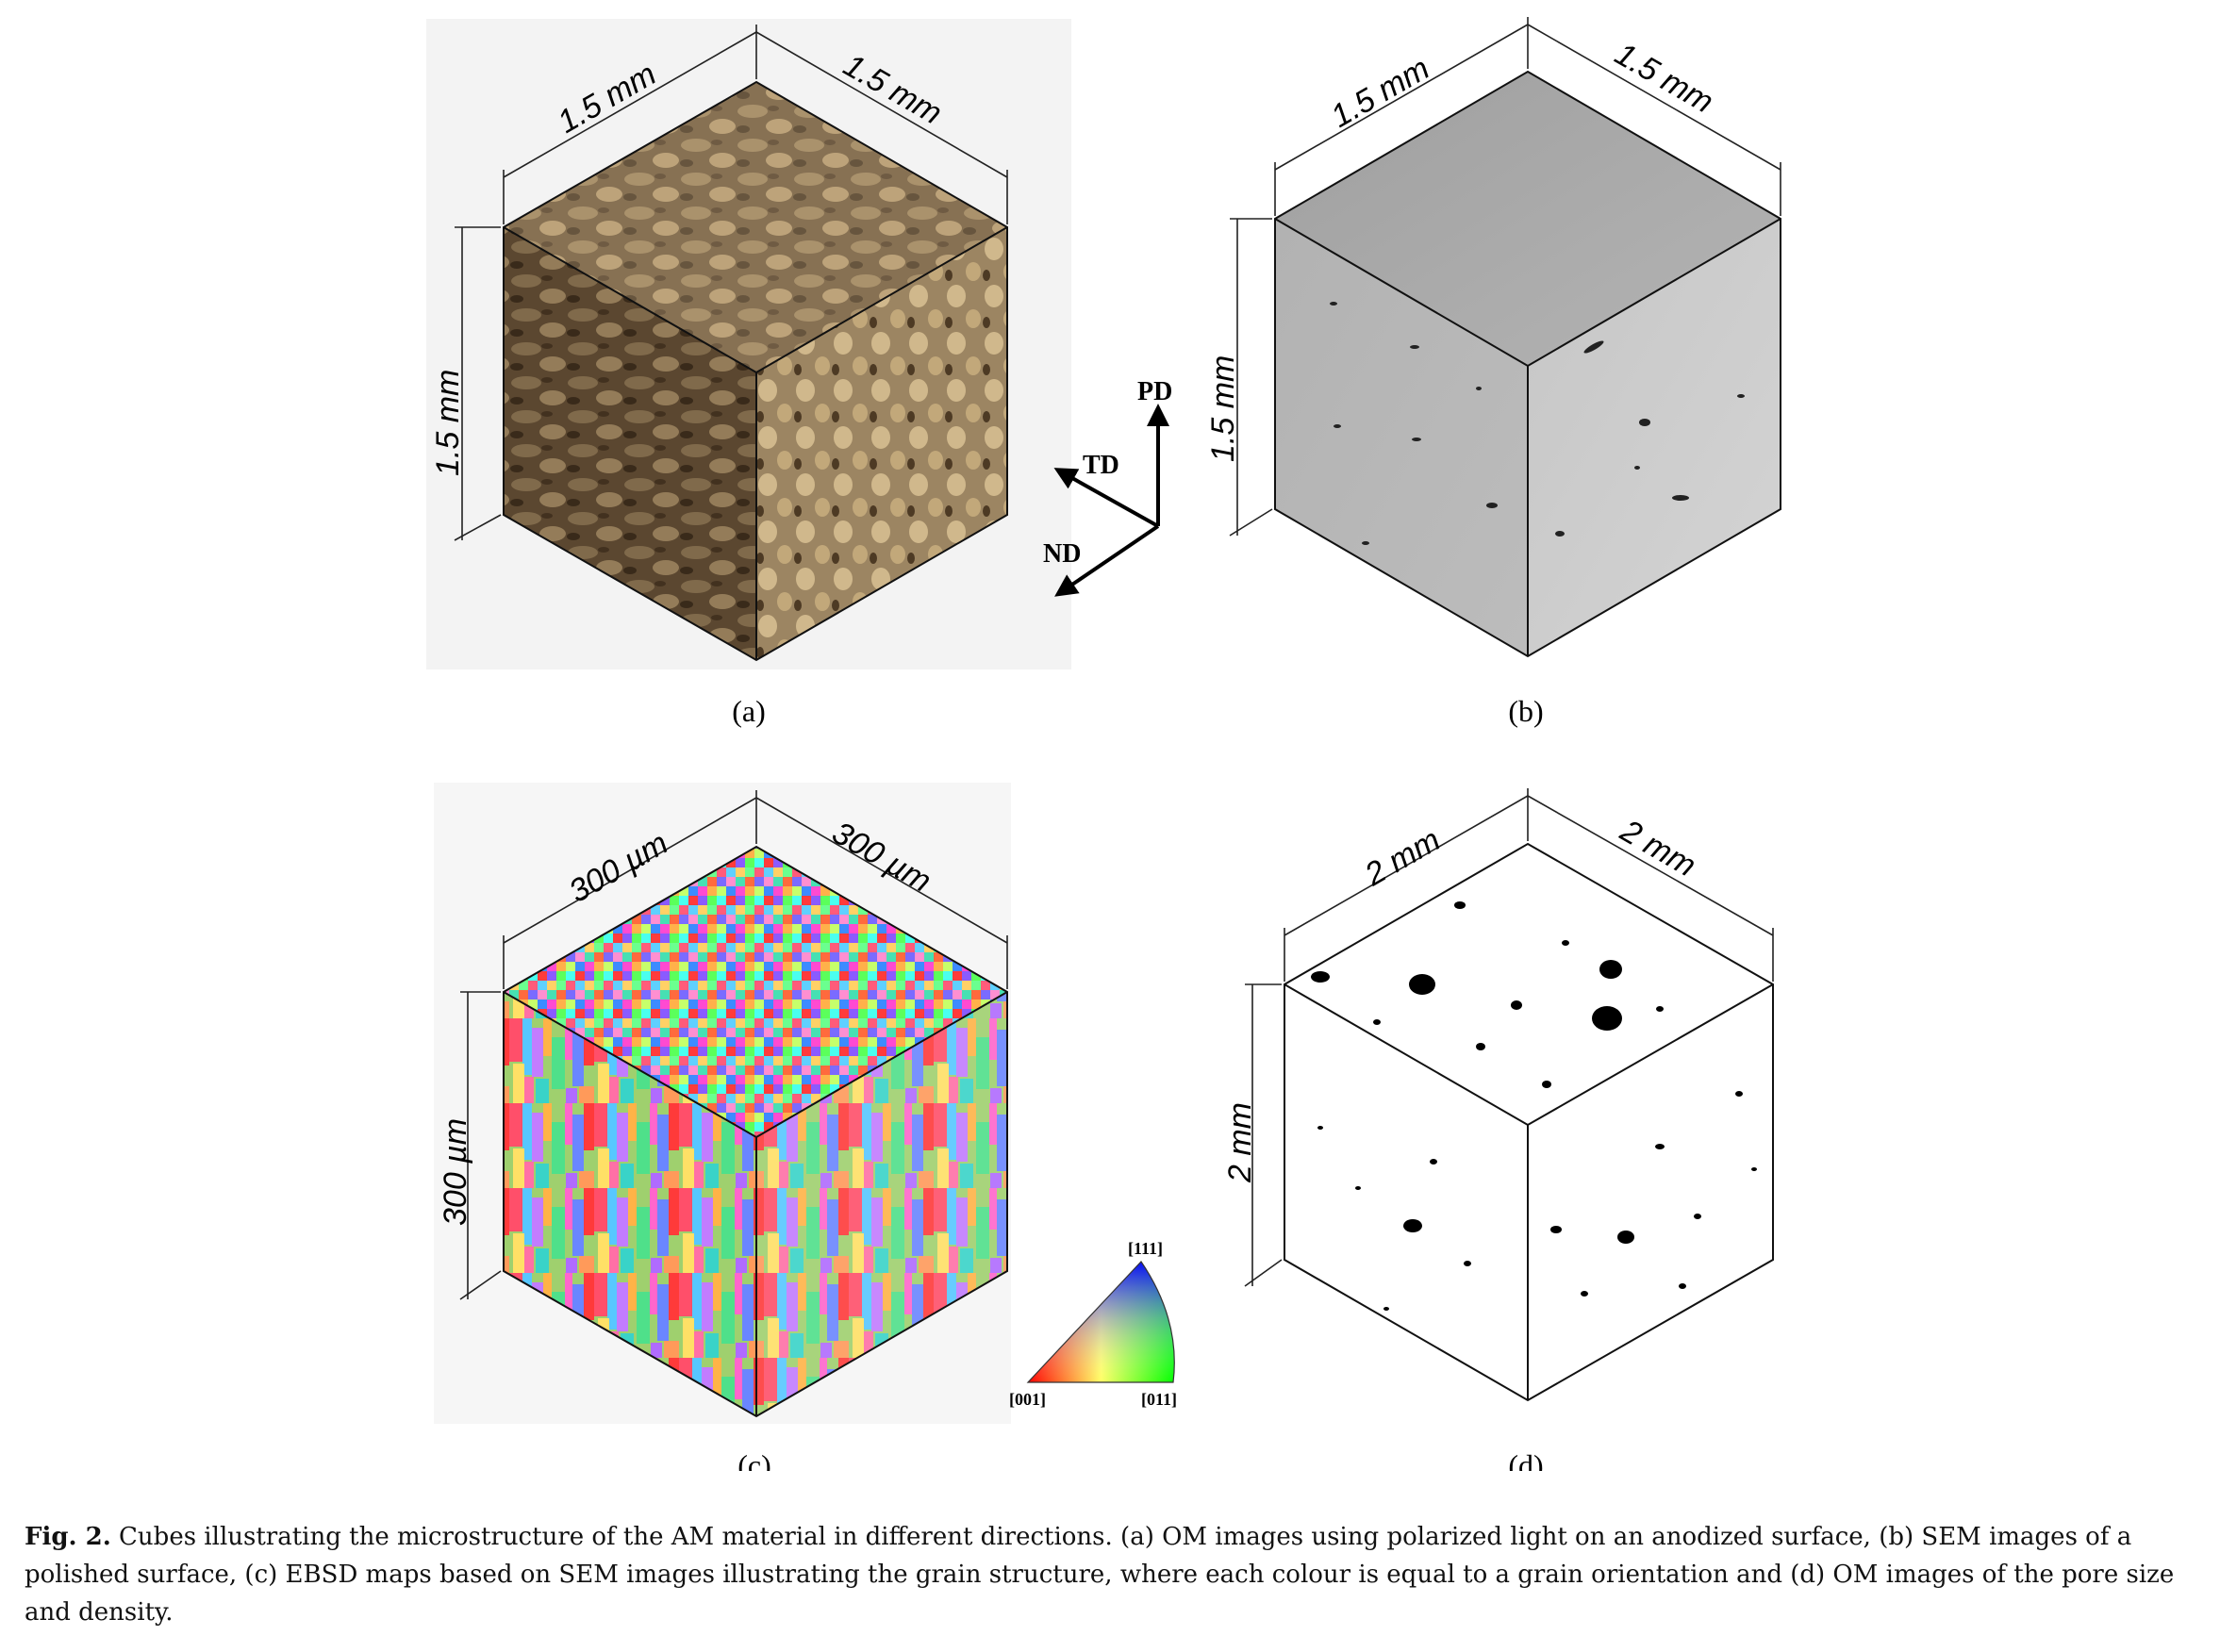  Describe the element at coordinates (1525, 1459) in the screenshot. I see `panel-label-d: (d)` at that location.